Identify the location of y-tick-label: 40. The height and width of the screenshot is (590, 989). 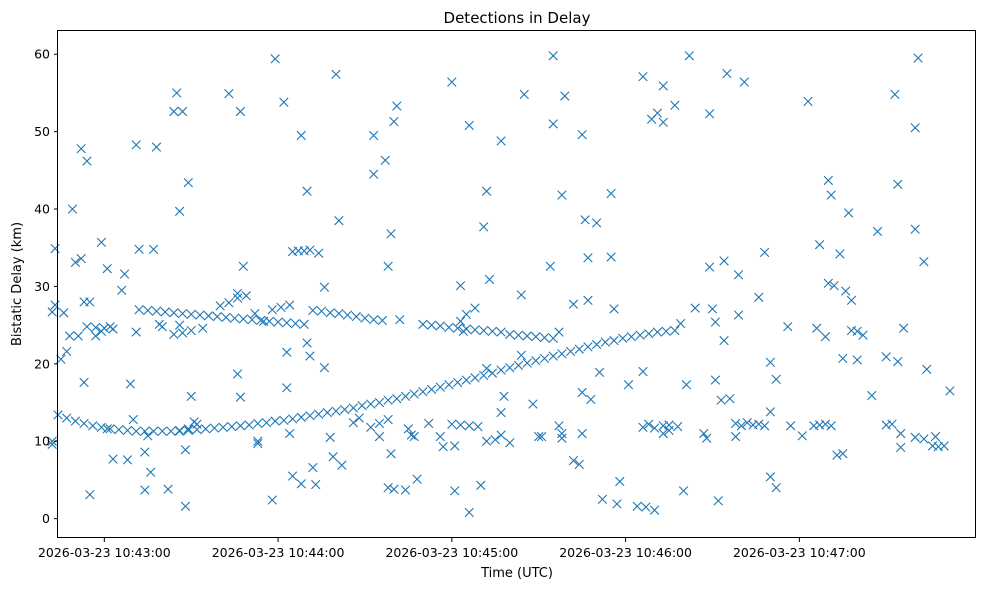
(42, 209).